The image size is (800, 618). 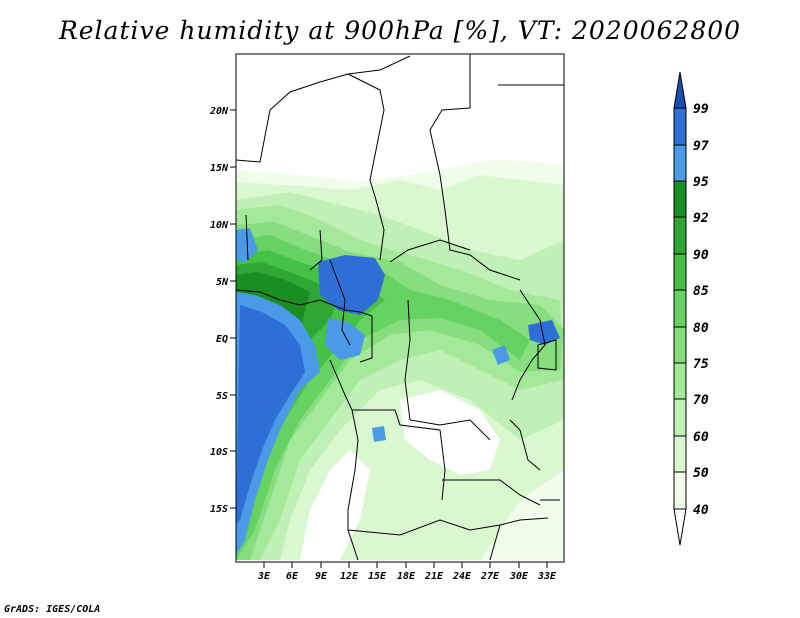 I want to click on colorbar, so click(x=680, y=308).